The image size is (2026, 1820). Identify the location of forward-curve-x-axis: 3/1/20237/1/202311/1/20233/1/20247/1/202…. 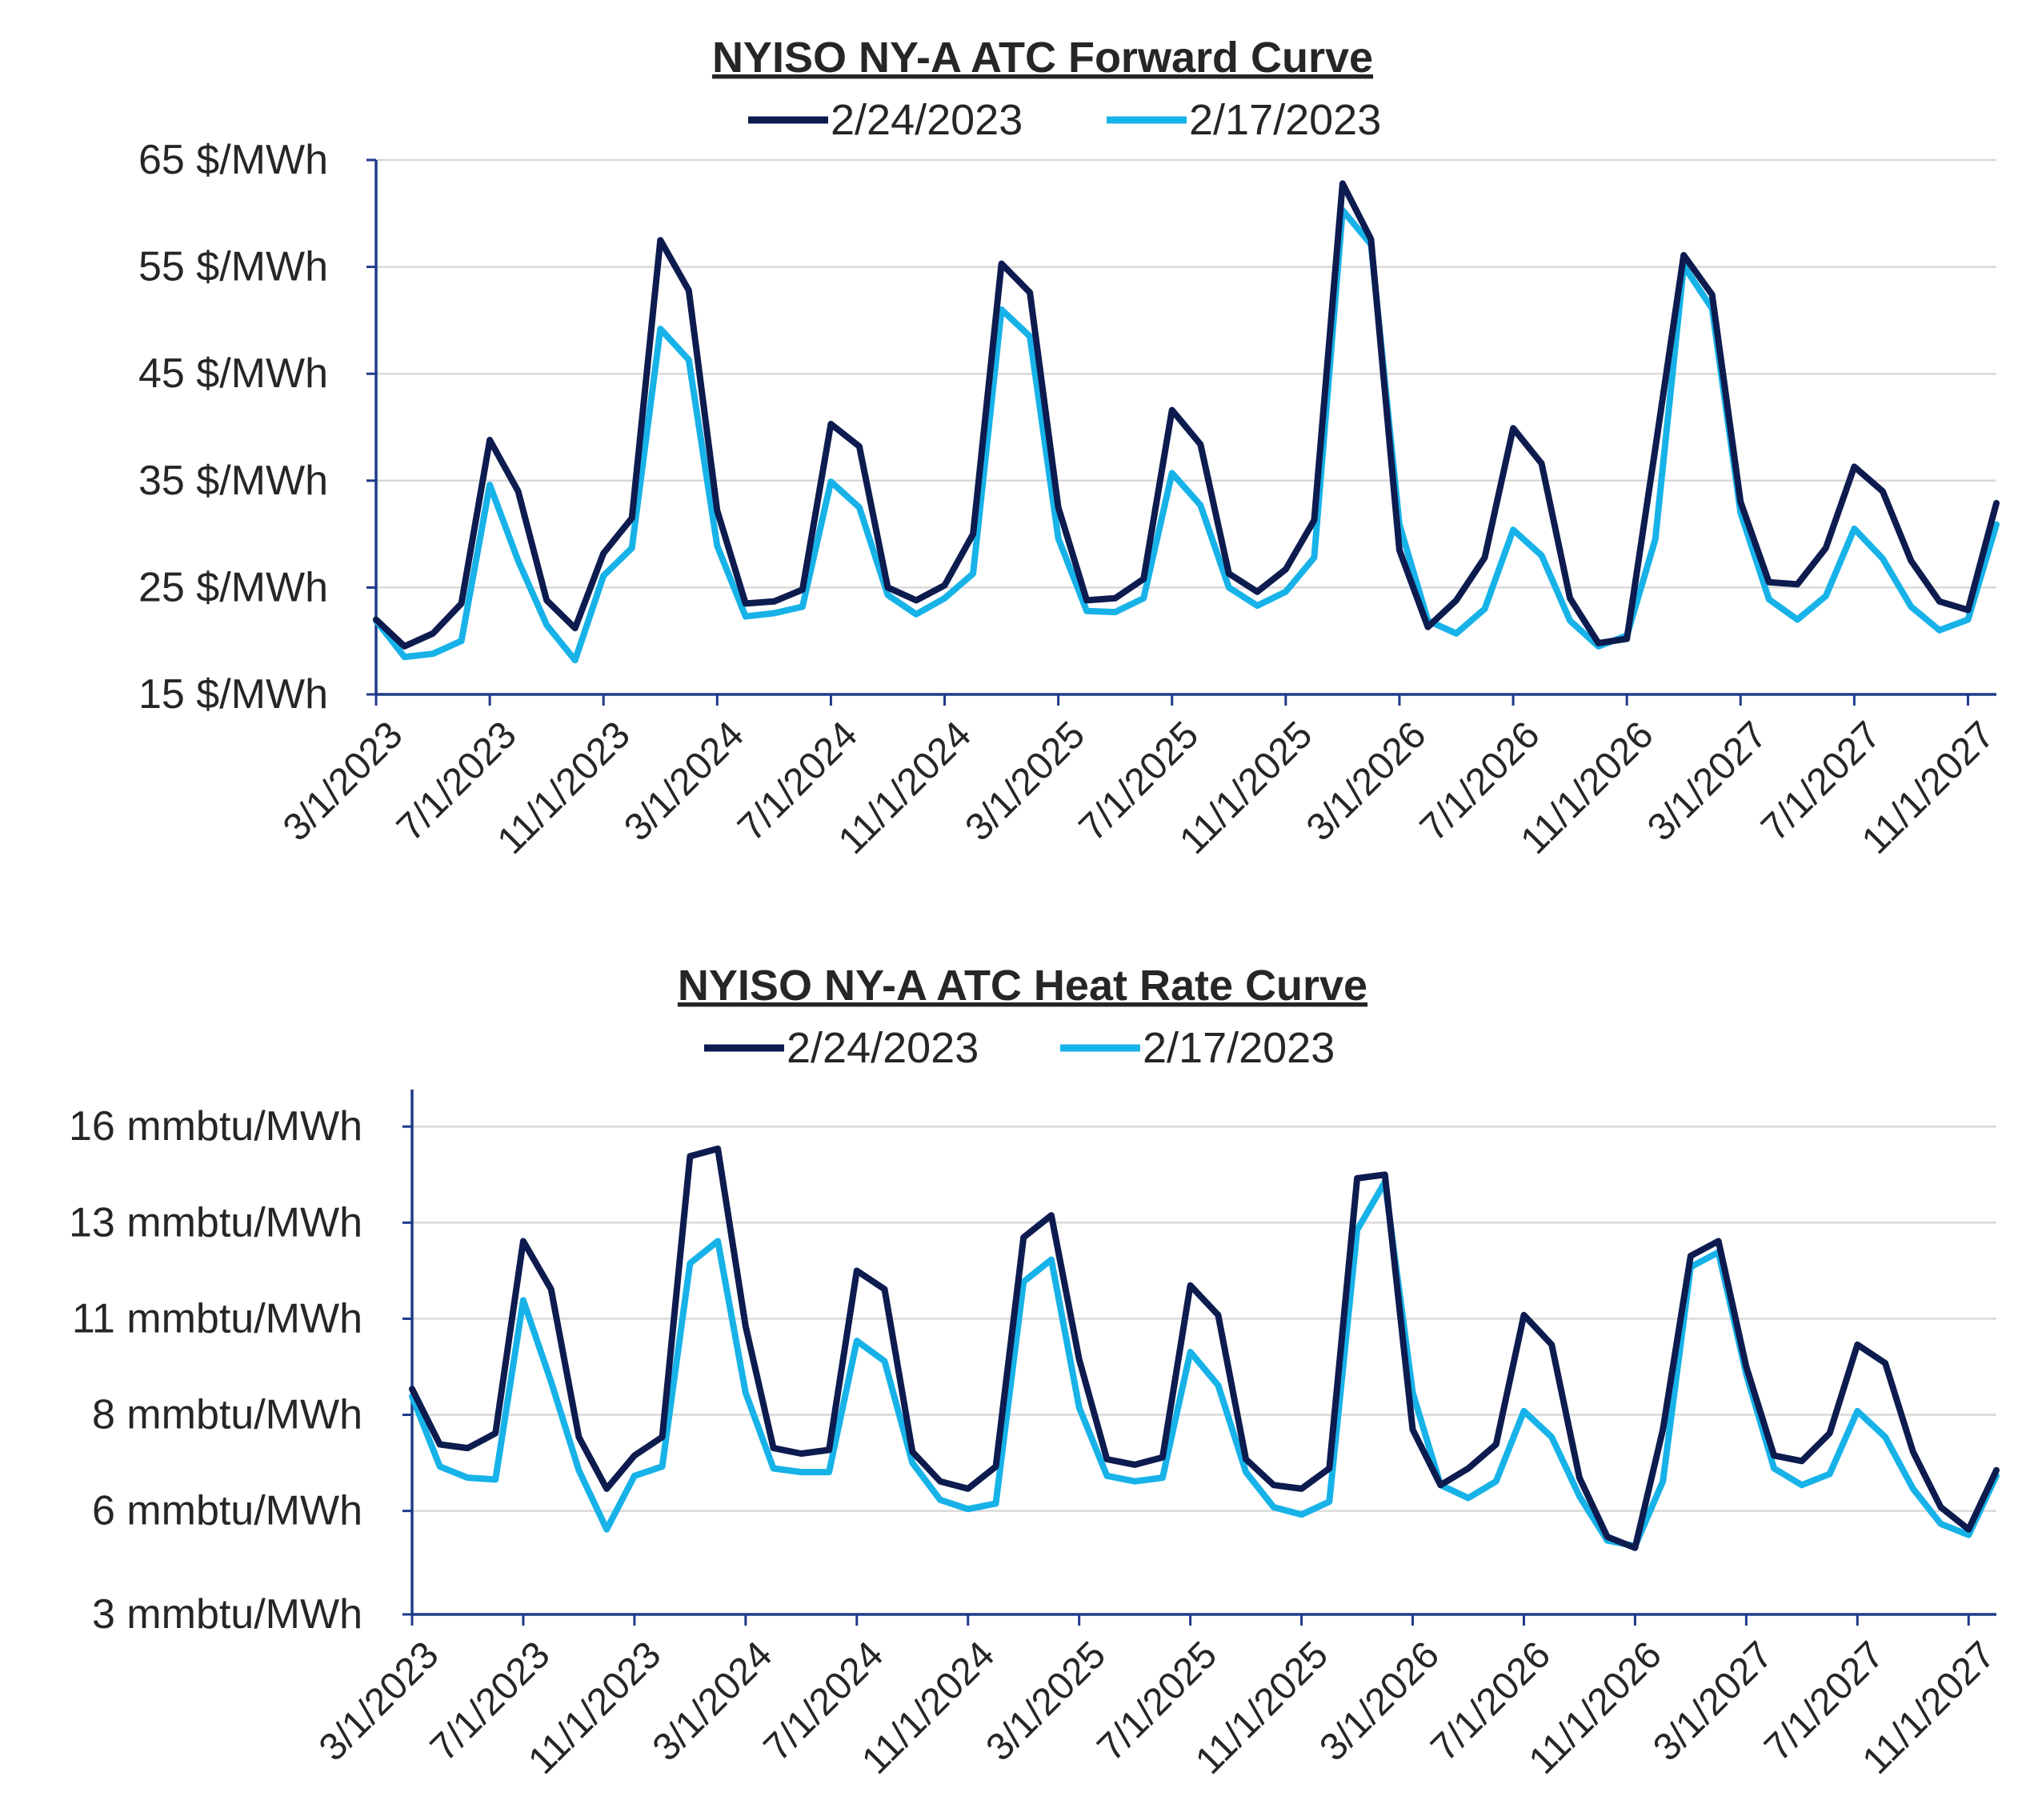
(1139, 777).